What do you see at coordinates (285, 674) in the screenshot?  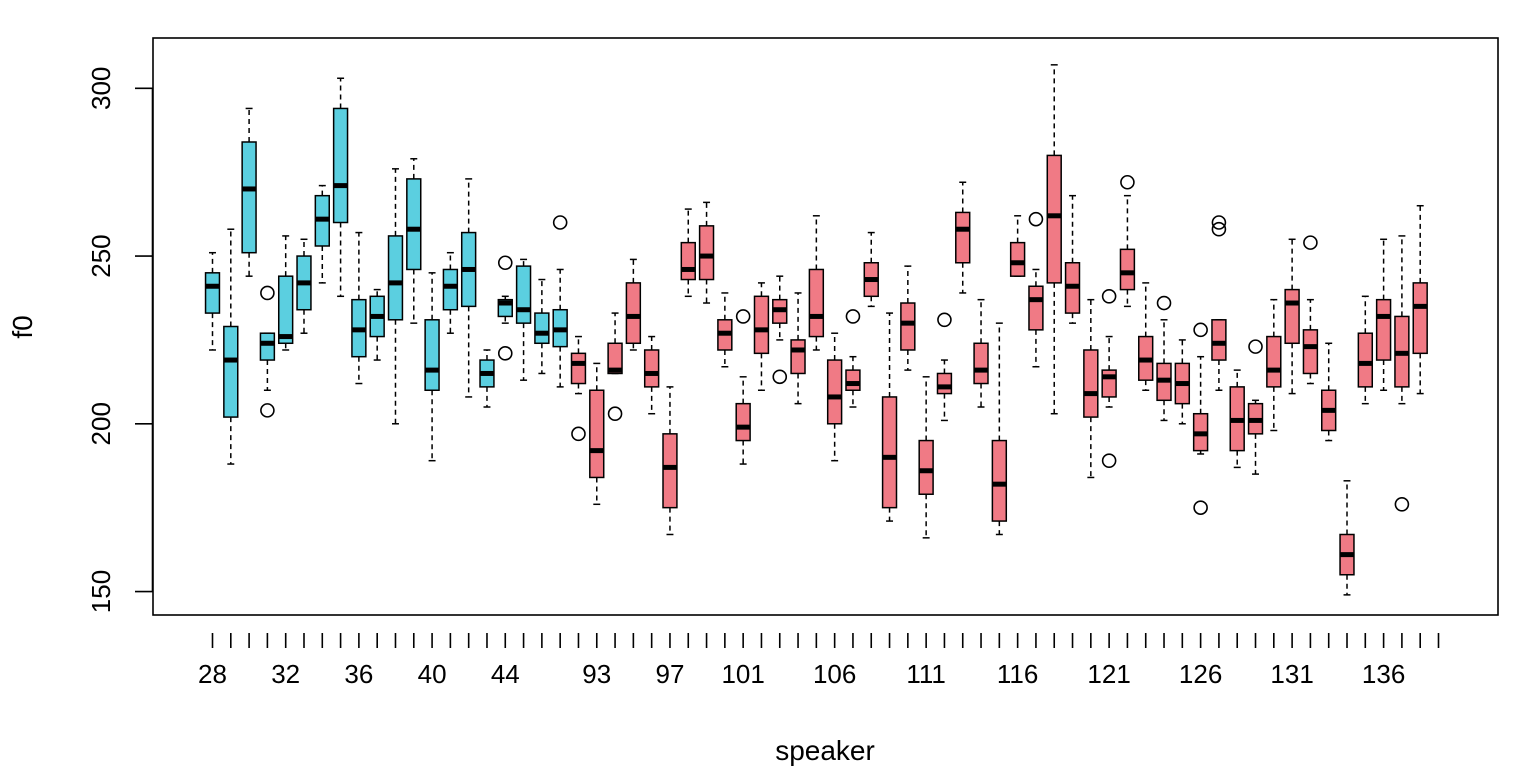 I see `x-tick-label: 32` at bounding box center [285, 674].